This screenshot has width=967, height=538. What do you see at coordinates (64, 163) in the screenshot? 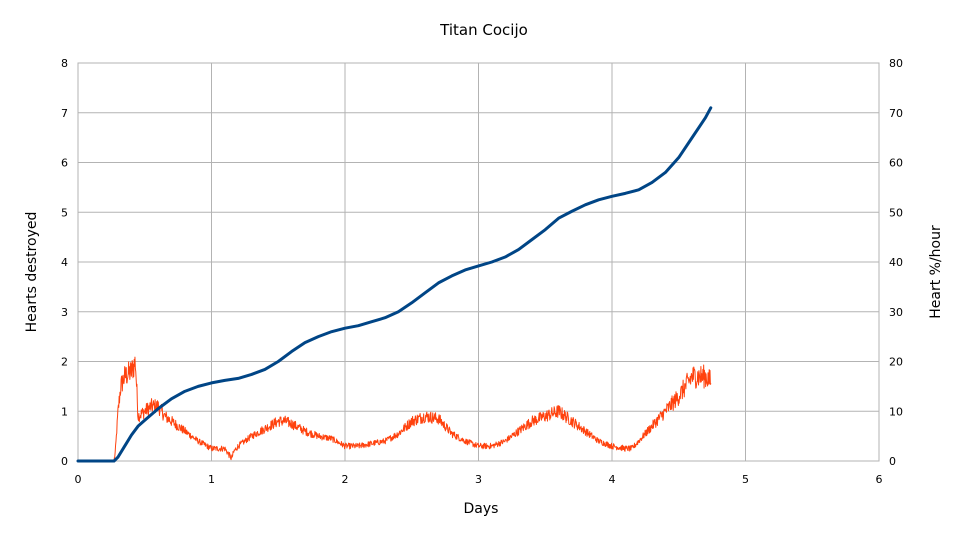
I see `y-tick-label: 6` at bounding box center [64, 163].